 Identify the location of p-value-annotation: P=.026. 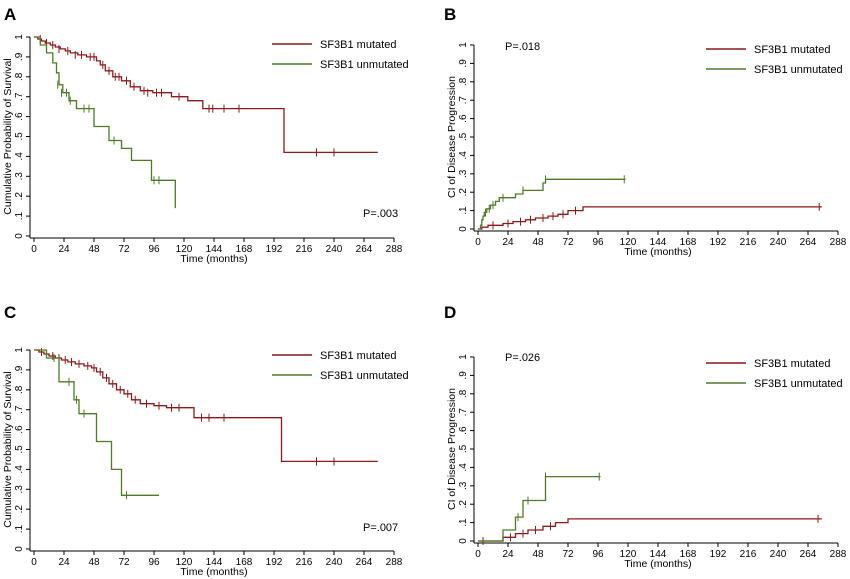
(522, 358).